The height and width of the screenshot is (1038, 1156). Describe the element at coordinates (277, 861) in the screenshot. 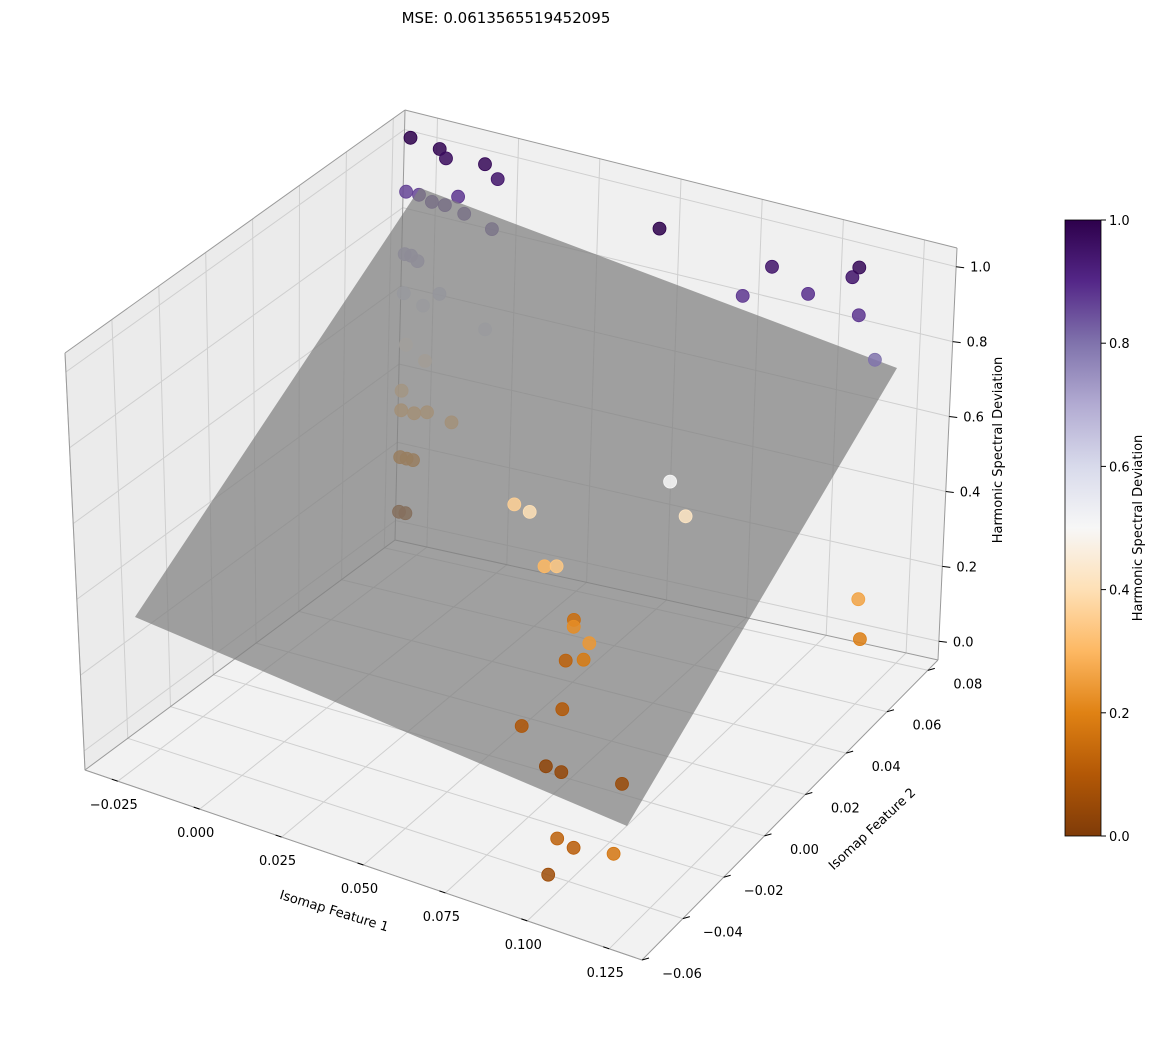

I see `x-tick-label: 0.025` at that location.